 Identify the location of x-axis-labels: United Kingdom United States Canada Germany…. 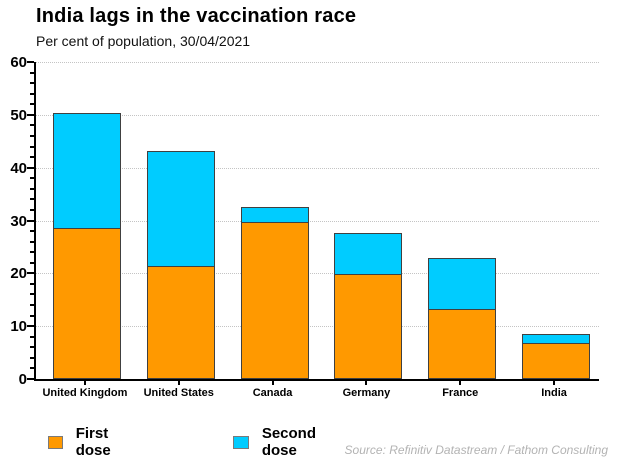
(315, 391).